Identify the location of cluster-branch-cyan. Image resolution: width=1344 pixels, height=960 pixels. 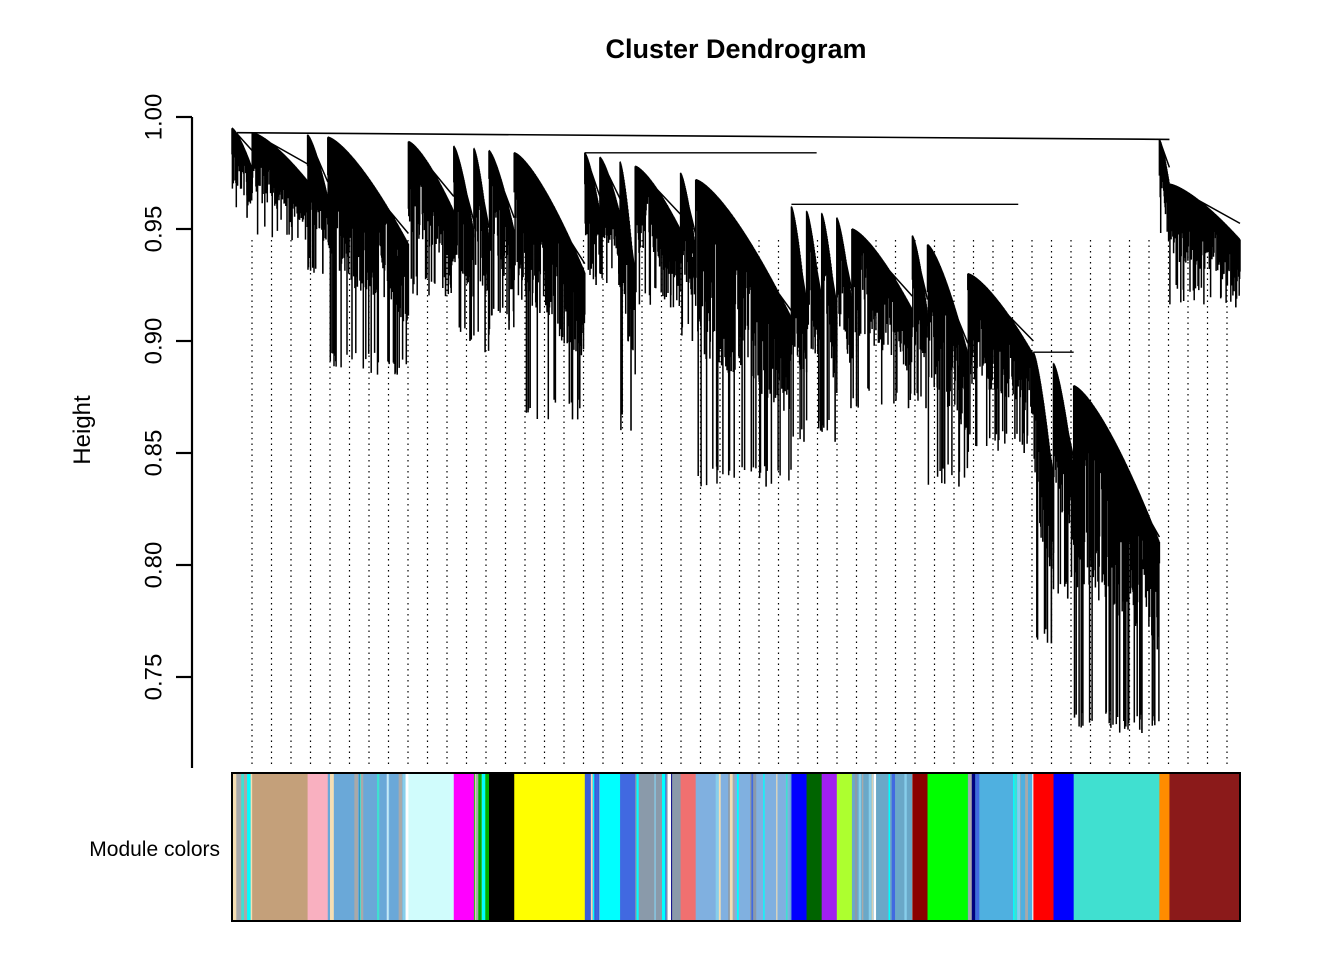
(610, 220).